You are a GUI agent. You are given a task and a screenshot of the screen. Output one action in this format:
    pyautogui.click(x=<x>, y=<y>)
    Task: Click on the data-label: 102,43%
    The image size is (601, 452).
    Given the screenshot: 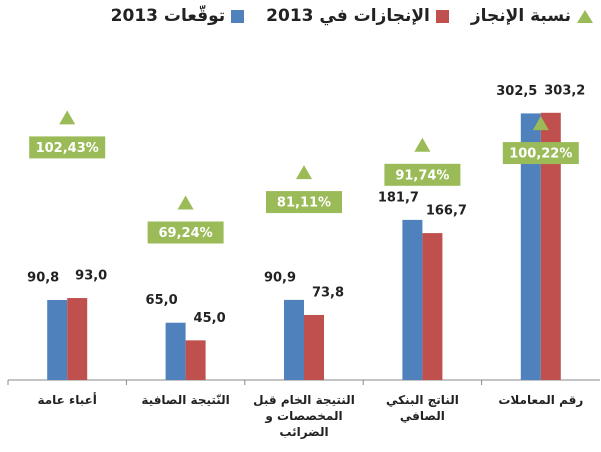 What is the action you would take?
    pyautogui.click(x=67, y=148)
    